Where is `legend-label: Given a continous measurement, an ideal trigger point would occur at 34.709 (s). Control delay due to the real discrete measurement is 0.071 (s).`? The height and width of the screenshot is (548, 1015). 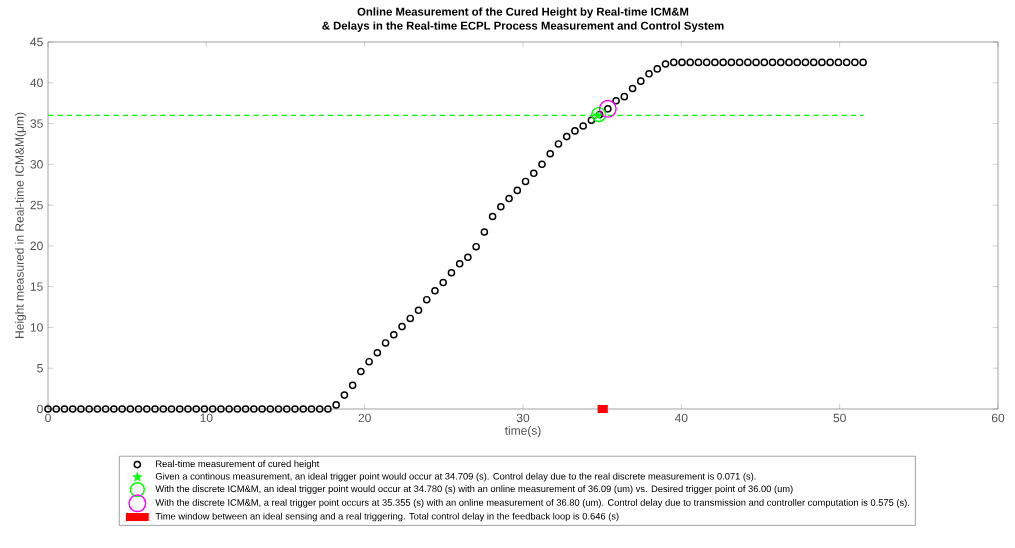
legend-label: Given a continous measurement, an ideal trigger point would occur at 34.709 (s). Control delay due to the real discrete measurement is 0.071 (s). is located at coordinates (455, 477).